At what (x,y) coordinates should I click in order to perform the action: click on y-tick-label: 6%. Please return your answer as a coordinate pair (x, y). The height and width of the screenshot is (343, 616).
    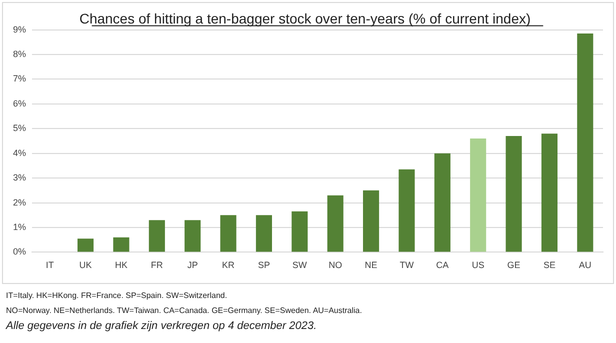
    Looking at the image, I should click on (19, 103).